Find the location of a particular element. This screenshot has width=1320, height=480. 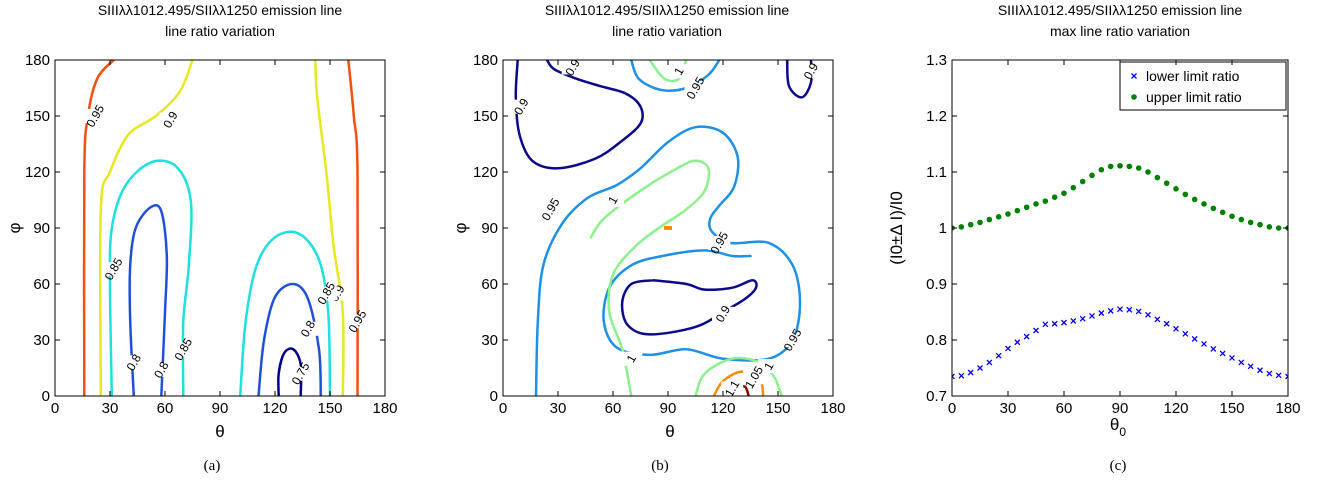

panel-a-ytick-label: 90 is located at coordinates (41, 228).